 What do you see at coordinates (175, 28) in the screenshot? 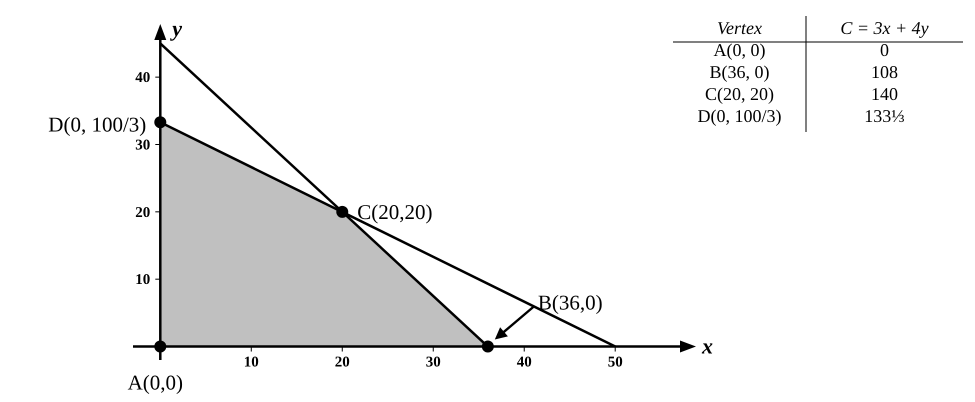
I see `y-axis-title: y` at bounding box center [175, 28].